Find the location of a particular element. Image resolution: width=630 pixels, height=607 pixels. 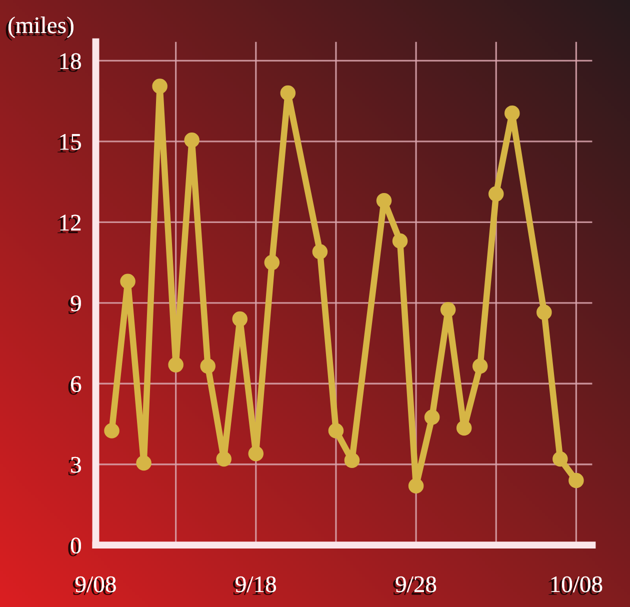

x-tick-label: 9/08 is located at coordinates (94, 586).